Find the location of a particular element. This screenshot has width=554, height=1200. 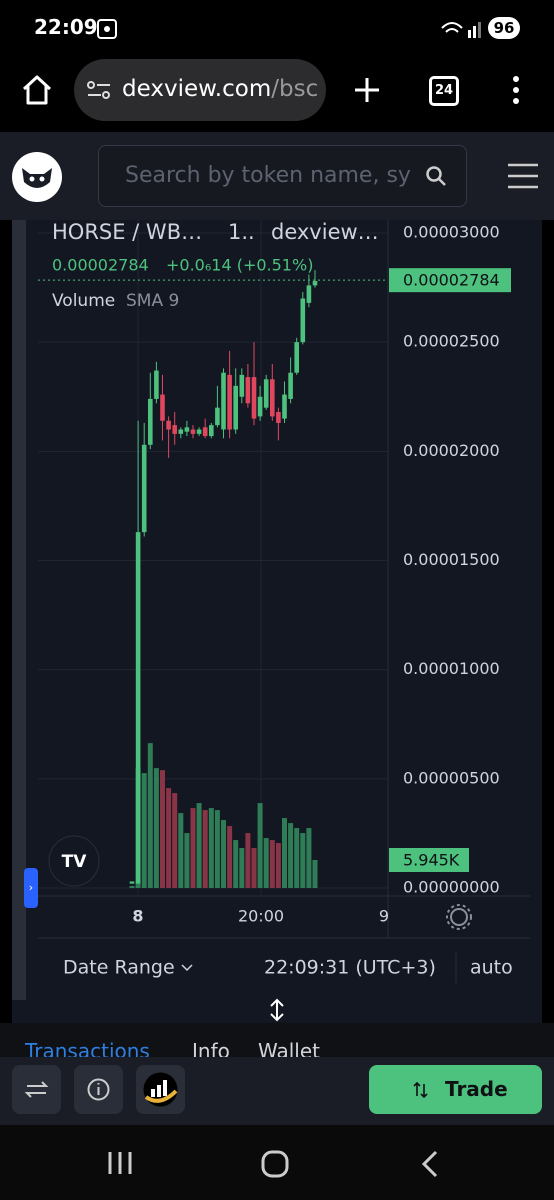

search-placeholder: Search by token name, sy is located at coordinates (268, 175).